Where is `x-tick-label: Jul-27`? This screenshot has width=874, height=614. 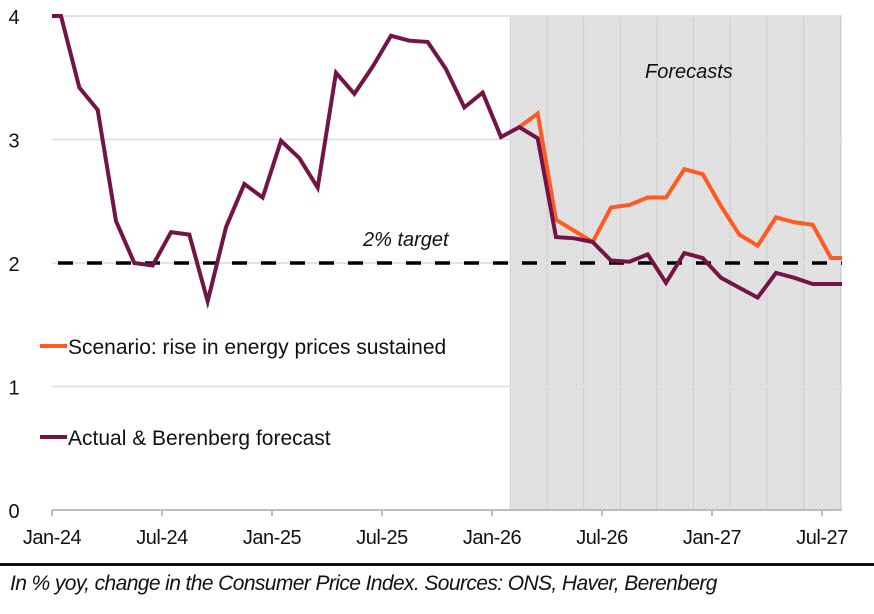 x-tick-label: Jul-27 is located at coordinates (822, 538).